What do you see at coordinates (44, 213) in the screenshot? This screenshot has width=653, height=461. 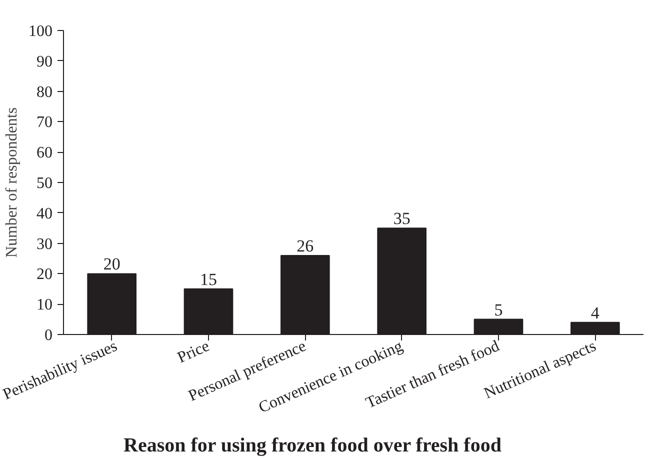 I see `y-tick-label: 40` at bounding box center [44, 213].